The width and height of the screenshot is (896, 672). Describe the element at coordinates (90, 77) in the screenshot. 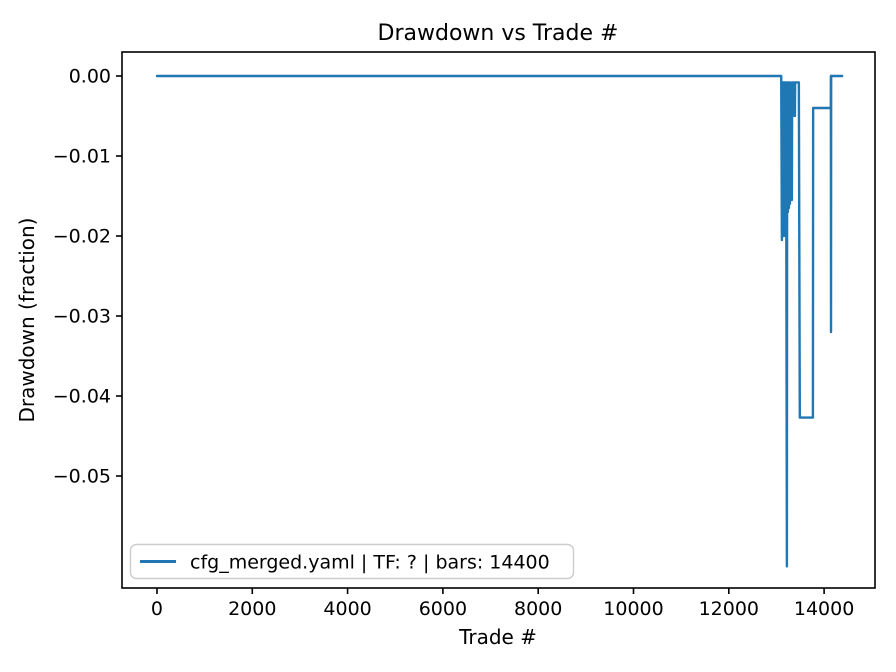

I see `y-tick-label: 0.00` at that location.